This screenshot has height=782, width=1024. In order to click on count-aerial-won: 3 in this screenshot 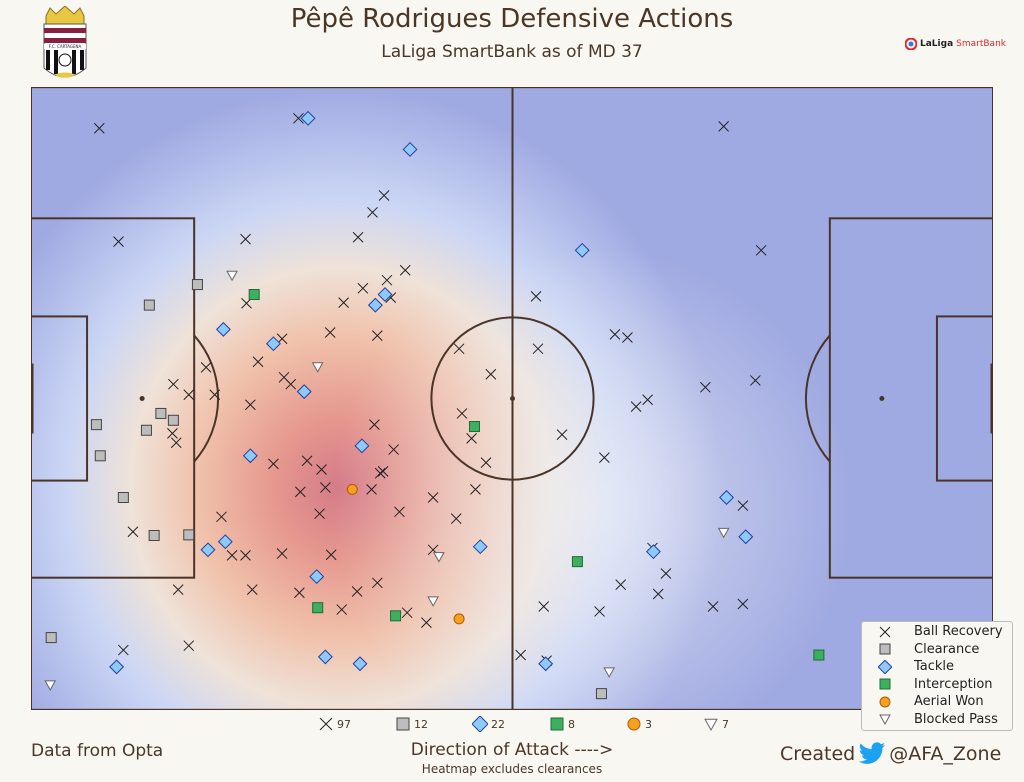, I will do `click(664, 724)`.